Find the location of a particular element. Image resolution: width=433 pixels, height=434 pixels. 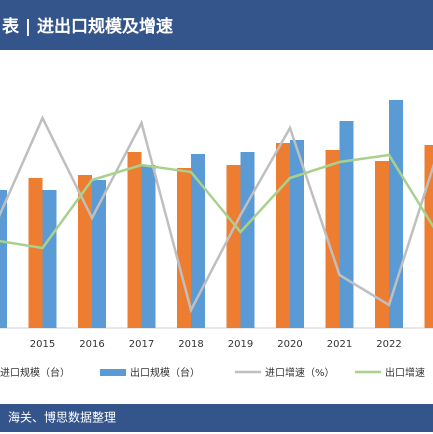

chart-title: 表 | 进出口规模及增速 is located at coordinates (87, 26).